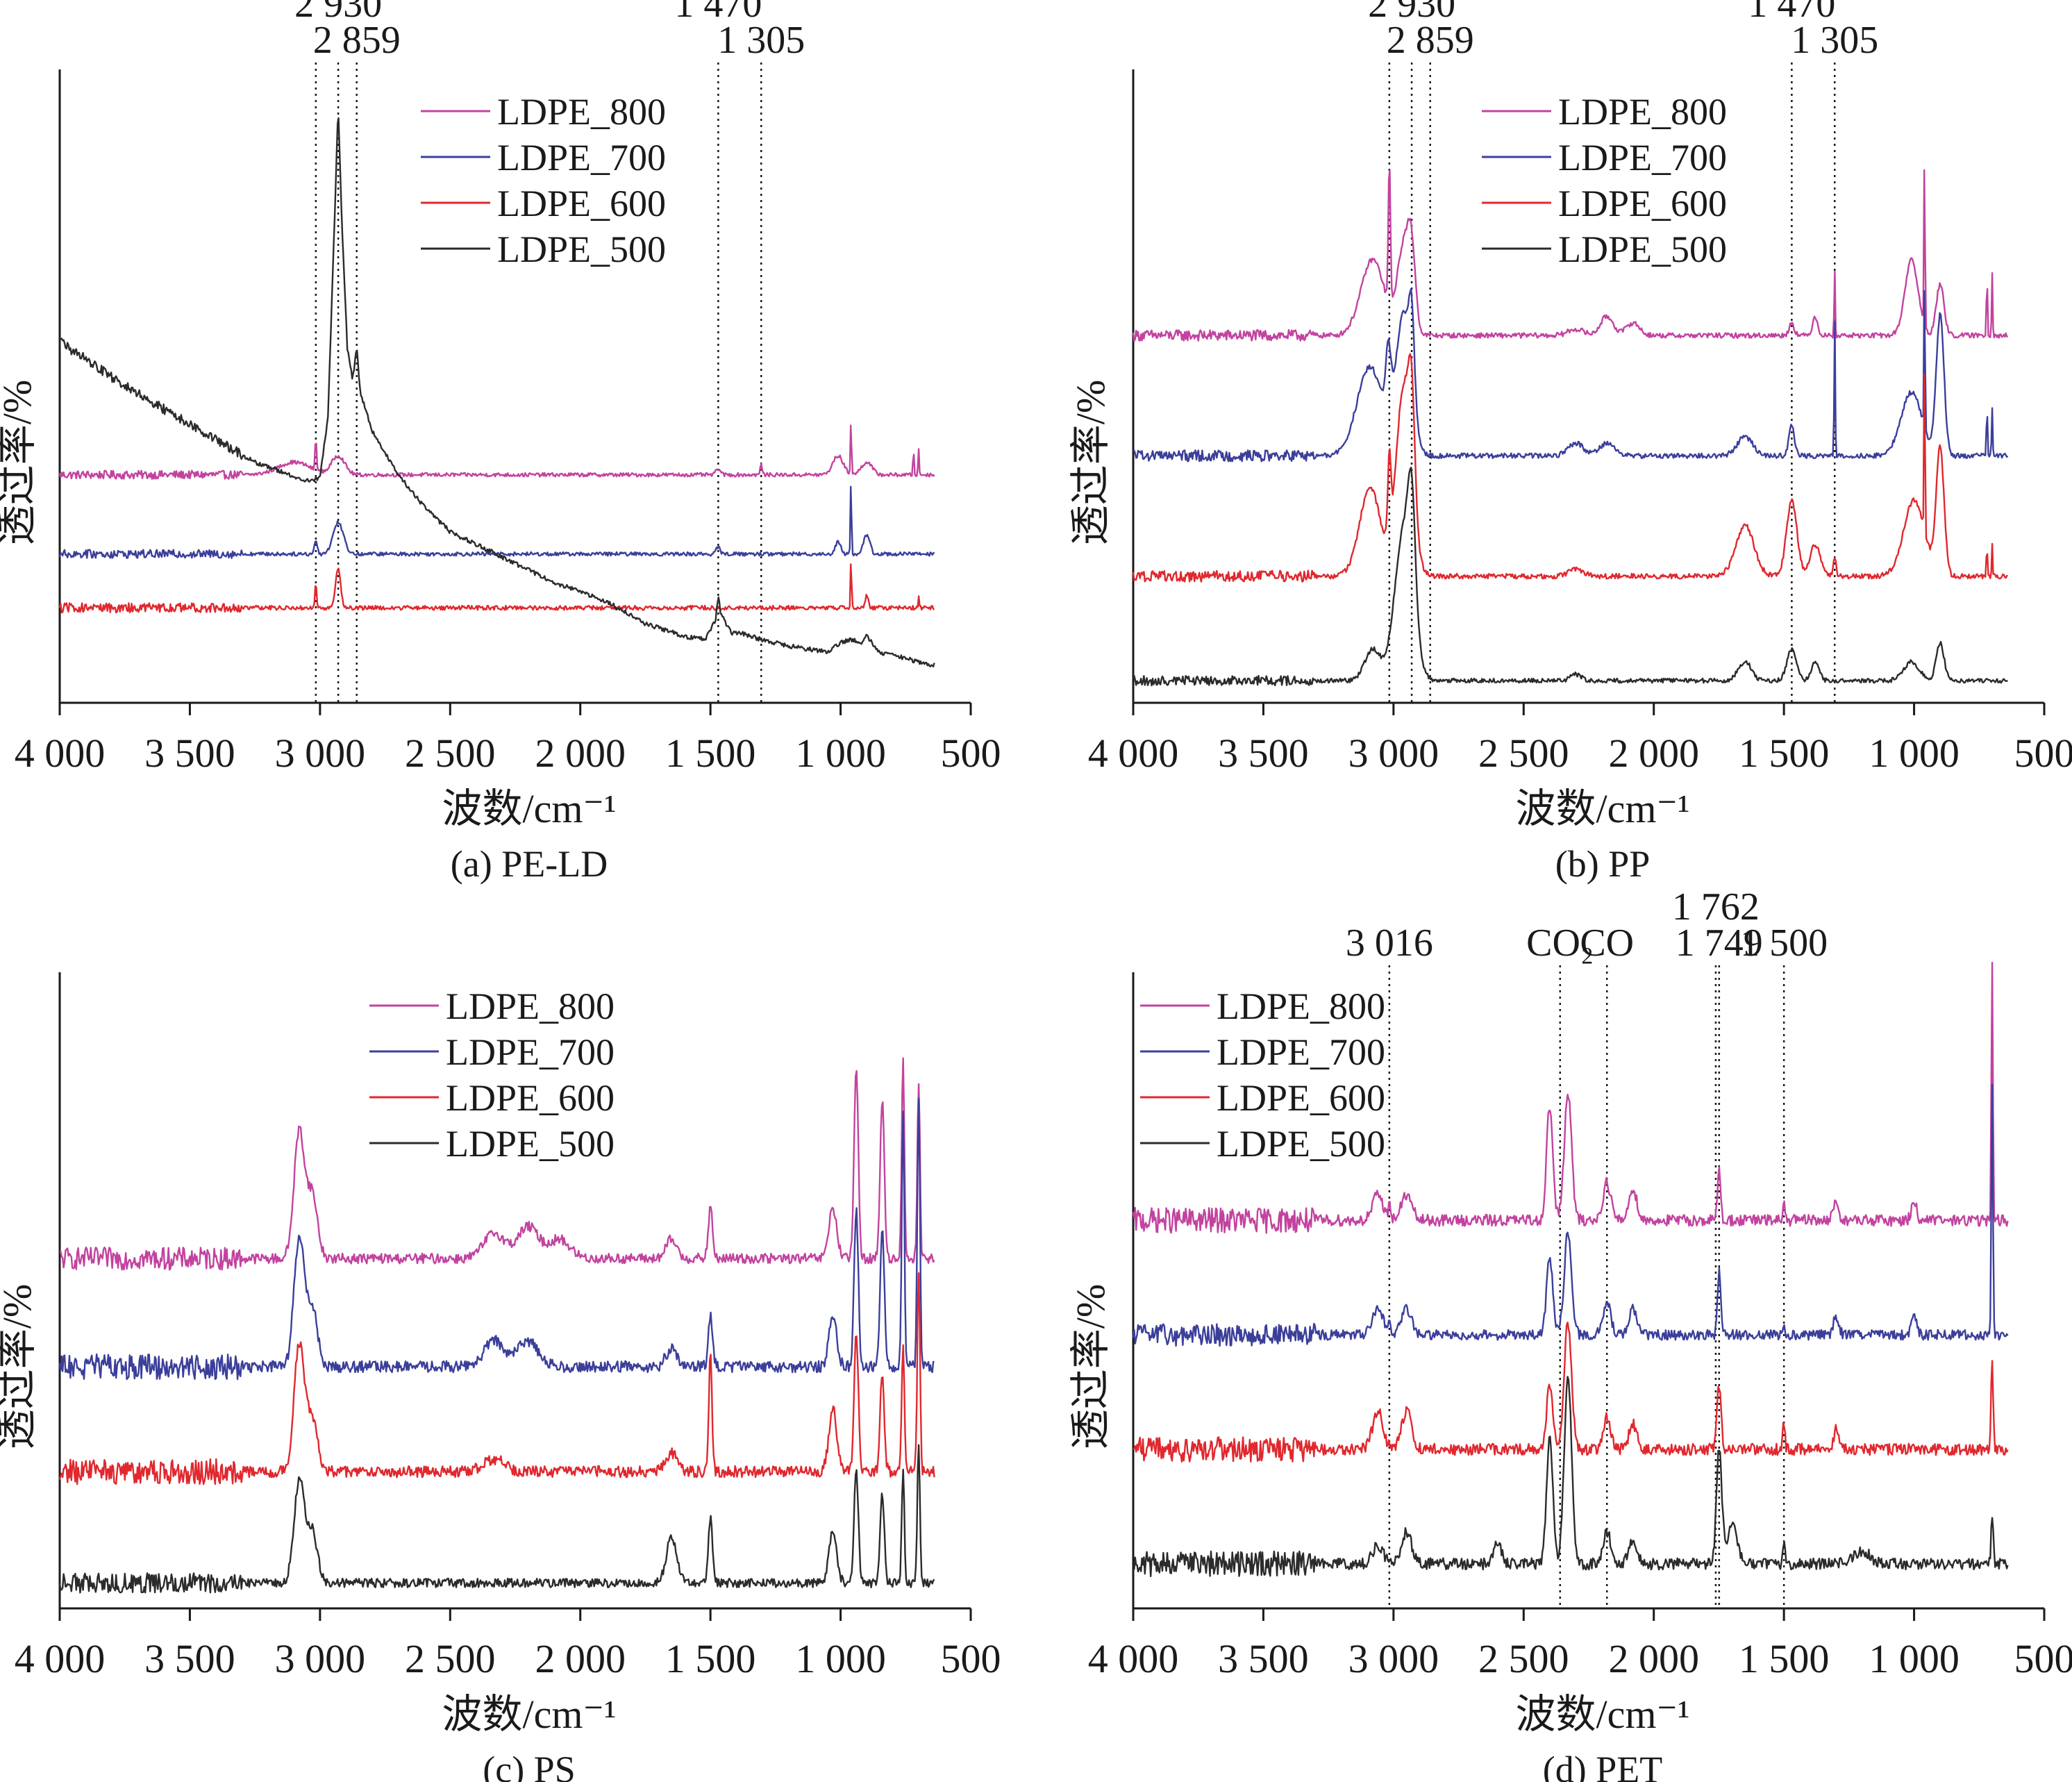 The height and width of the screenshot is (1782, 2072). I want to click on annotation-label: CO, so click(1607, 943).